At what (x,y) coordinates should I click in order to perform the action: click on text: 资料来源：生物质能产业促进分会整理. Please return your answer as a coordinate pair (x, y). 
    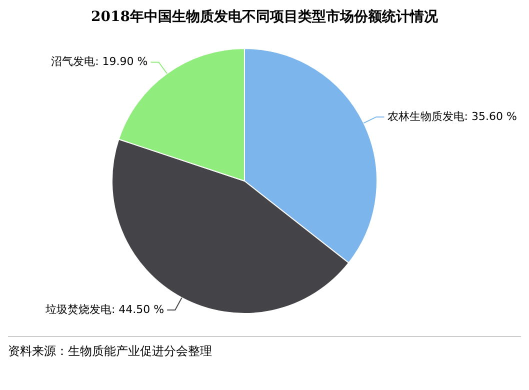
    Looking at the image, I should click on (264, 348).